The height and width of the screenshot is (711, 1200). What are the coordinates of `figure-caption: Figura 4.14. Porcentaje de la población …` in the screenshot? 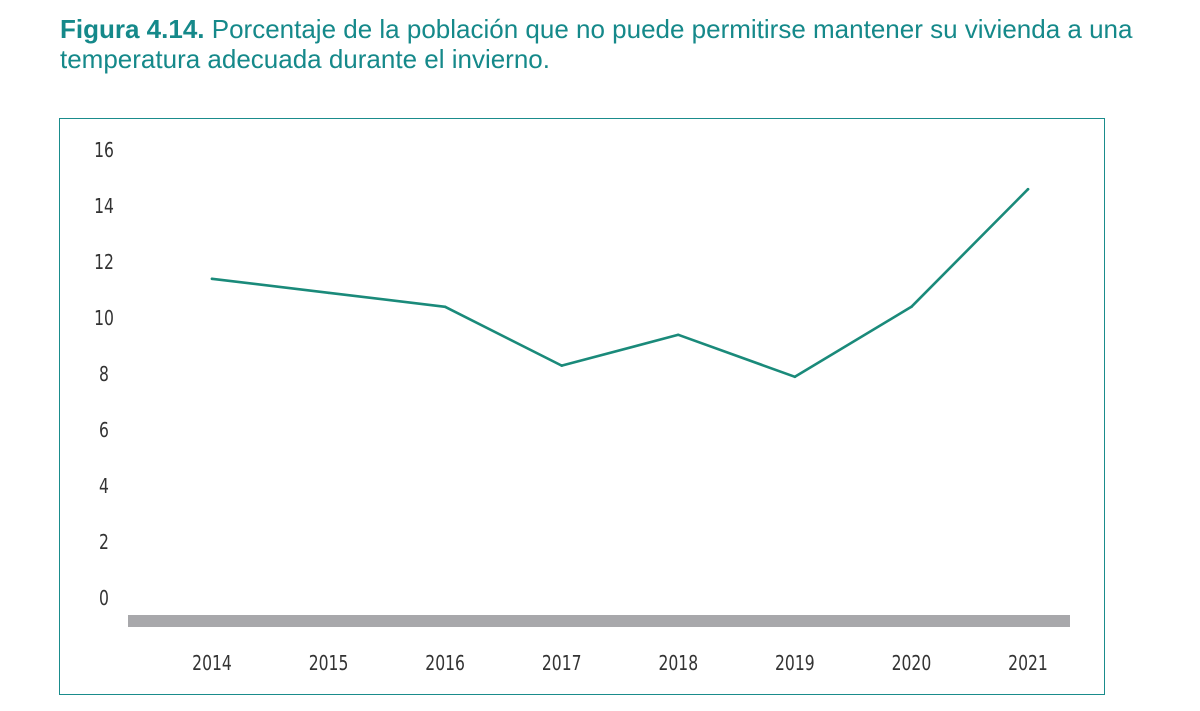 It's located at (600, 44).